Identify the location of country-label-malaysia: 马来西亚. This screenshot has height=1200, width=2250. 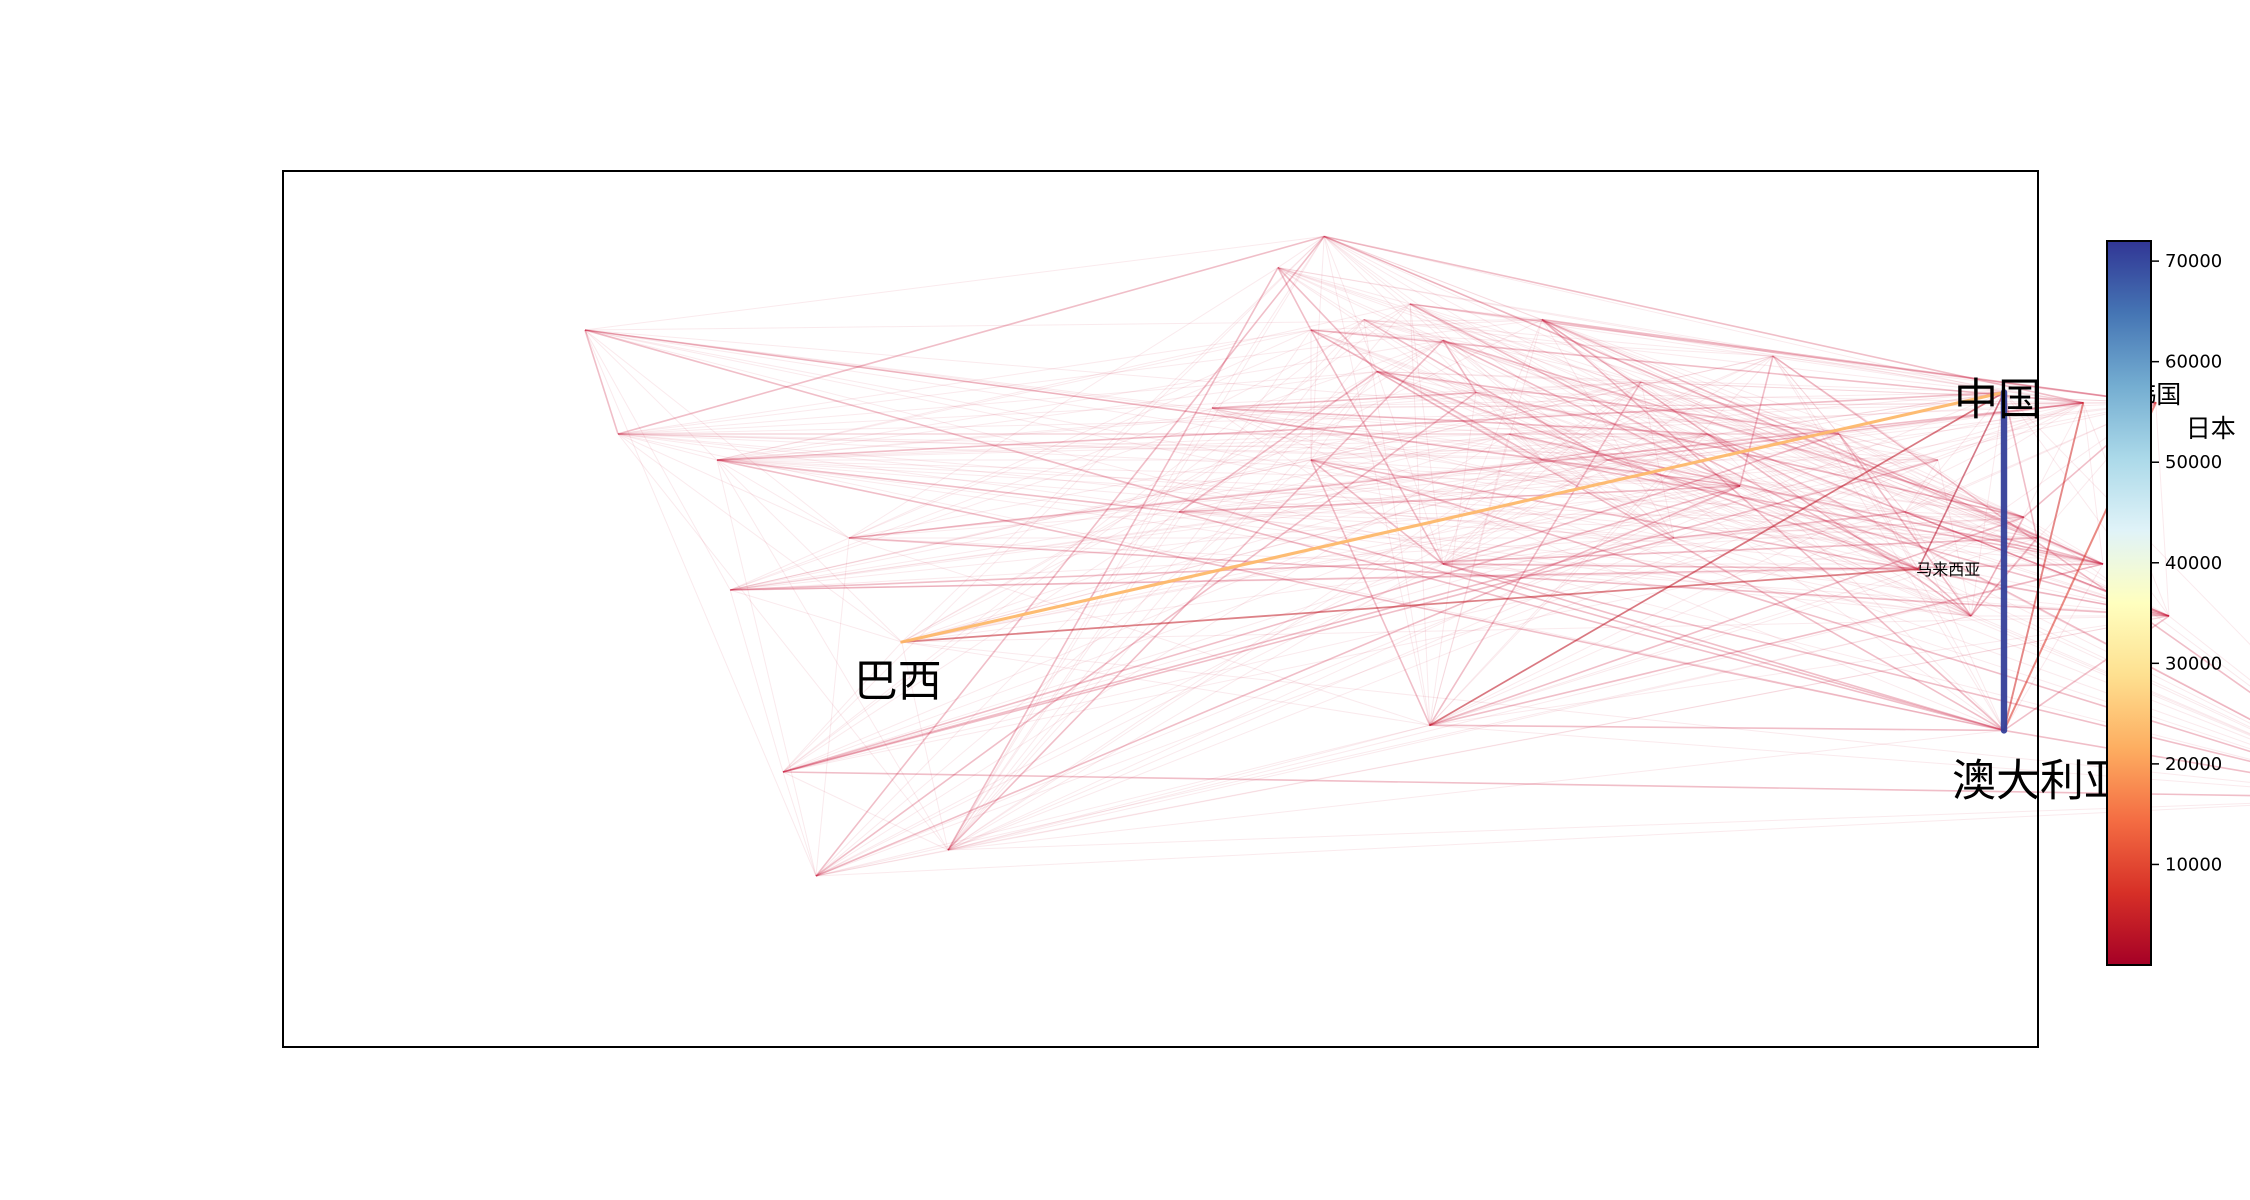
(1948, 569).